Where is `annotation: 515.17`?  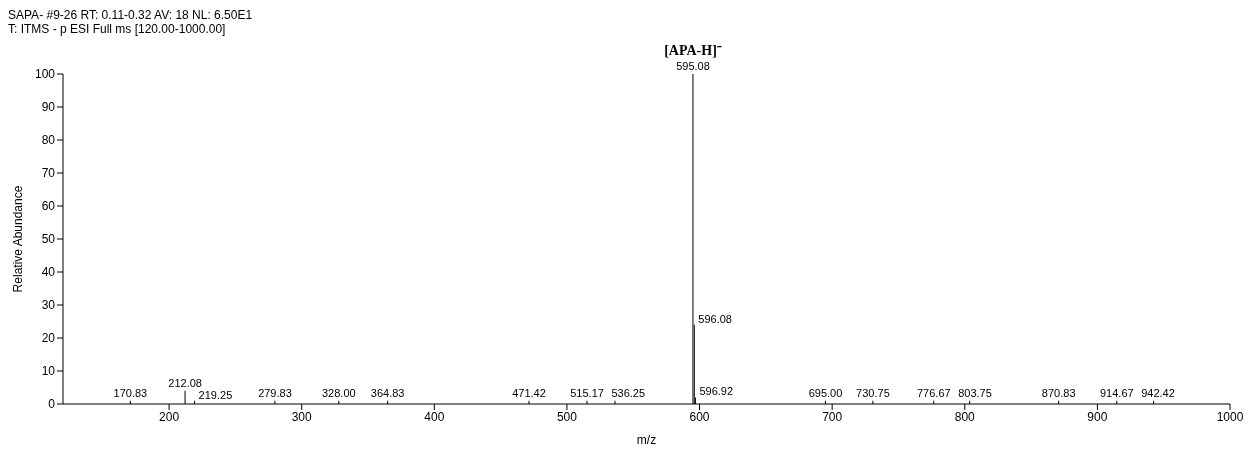
annotation: 515.17 is located at coordinates (587, 392).